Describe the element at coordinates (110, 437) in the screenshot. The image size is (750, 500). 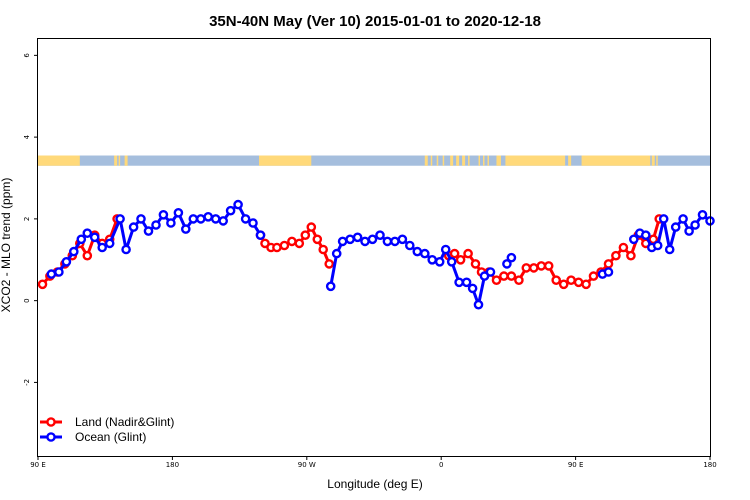
I see `legend-label-ocean: Ocean (Glint)` at that location.